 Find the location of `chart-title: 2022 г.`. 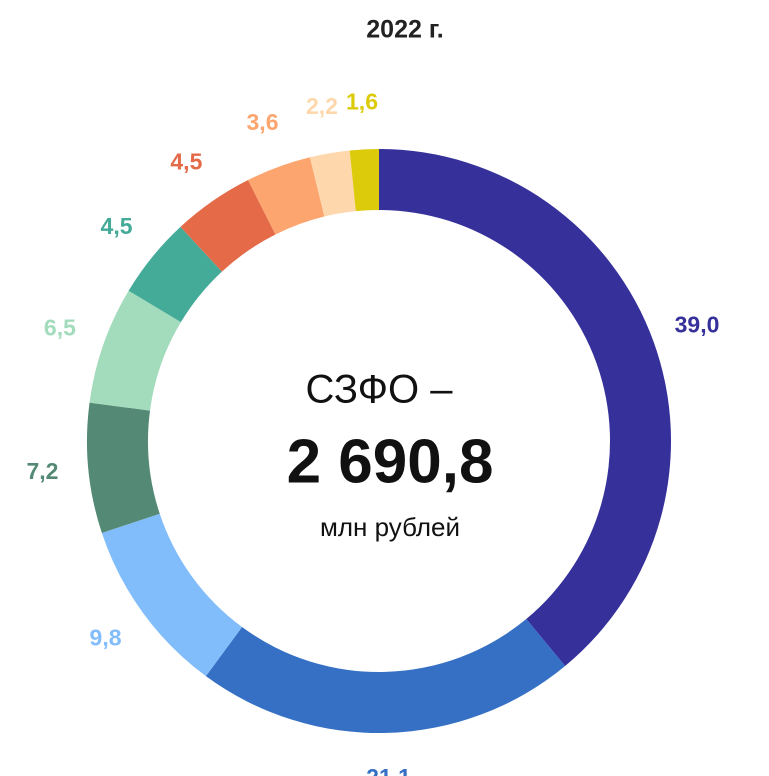

chart-title: 2022 г. is located at coordinates (404, 30).